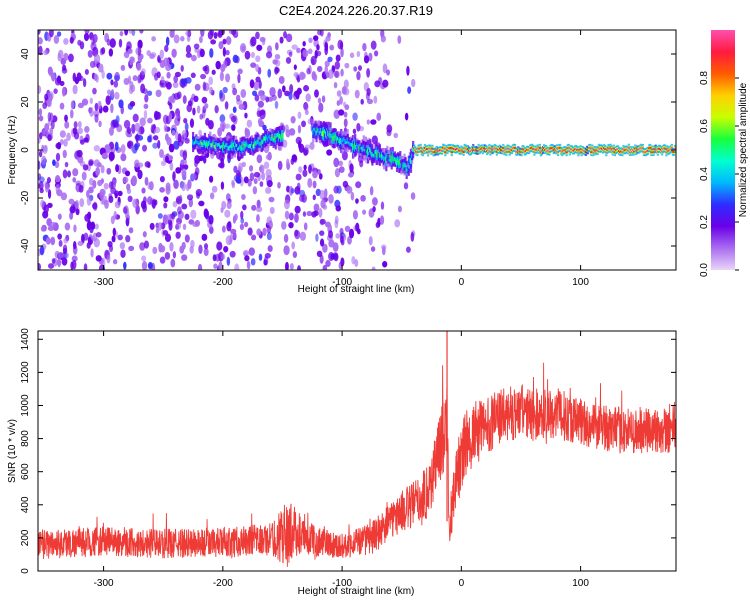 The image size is (750, 600). Describe the element at coordinates (25, 405) in the screenshot. I see `snr-y-tick-label: 1000` at that location.